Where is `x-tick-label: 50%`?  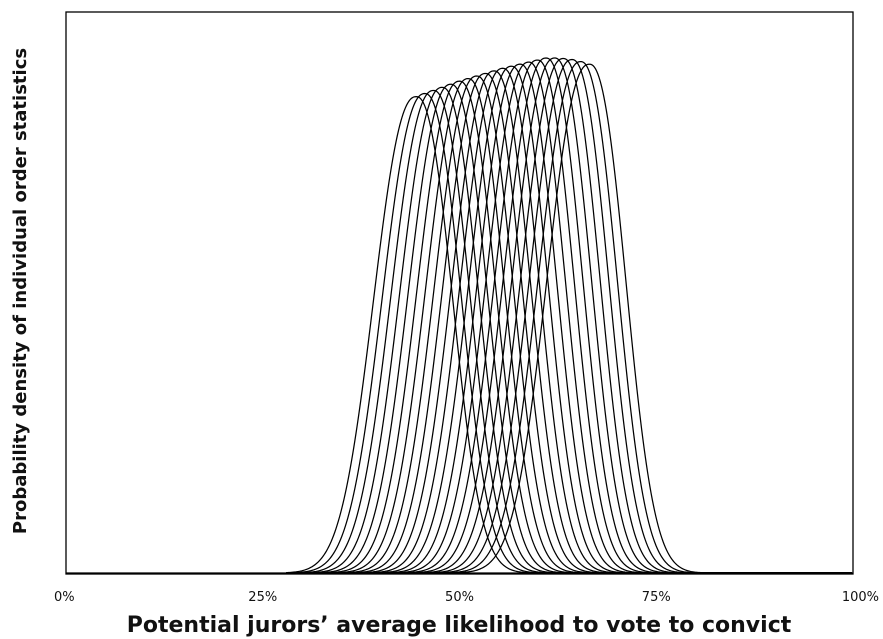
x-tick-label: 50% is located at coordinates (459, 597).